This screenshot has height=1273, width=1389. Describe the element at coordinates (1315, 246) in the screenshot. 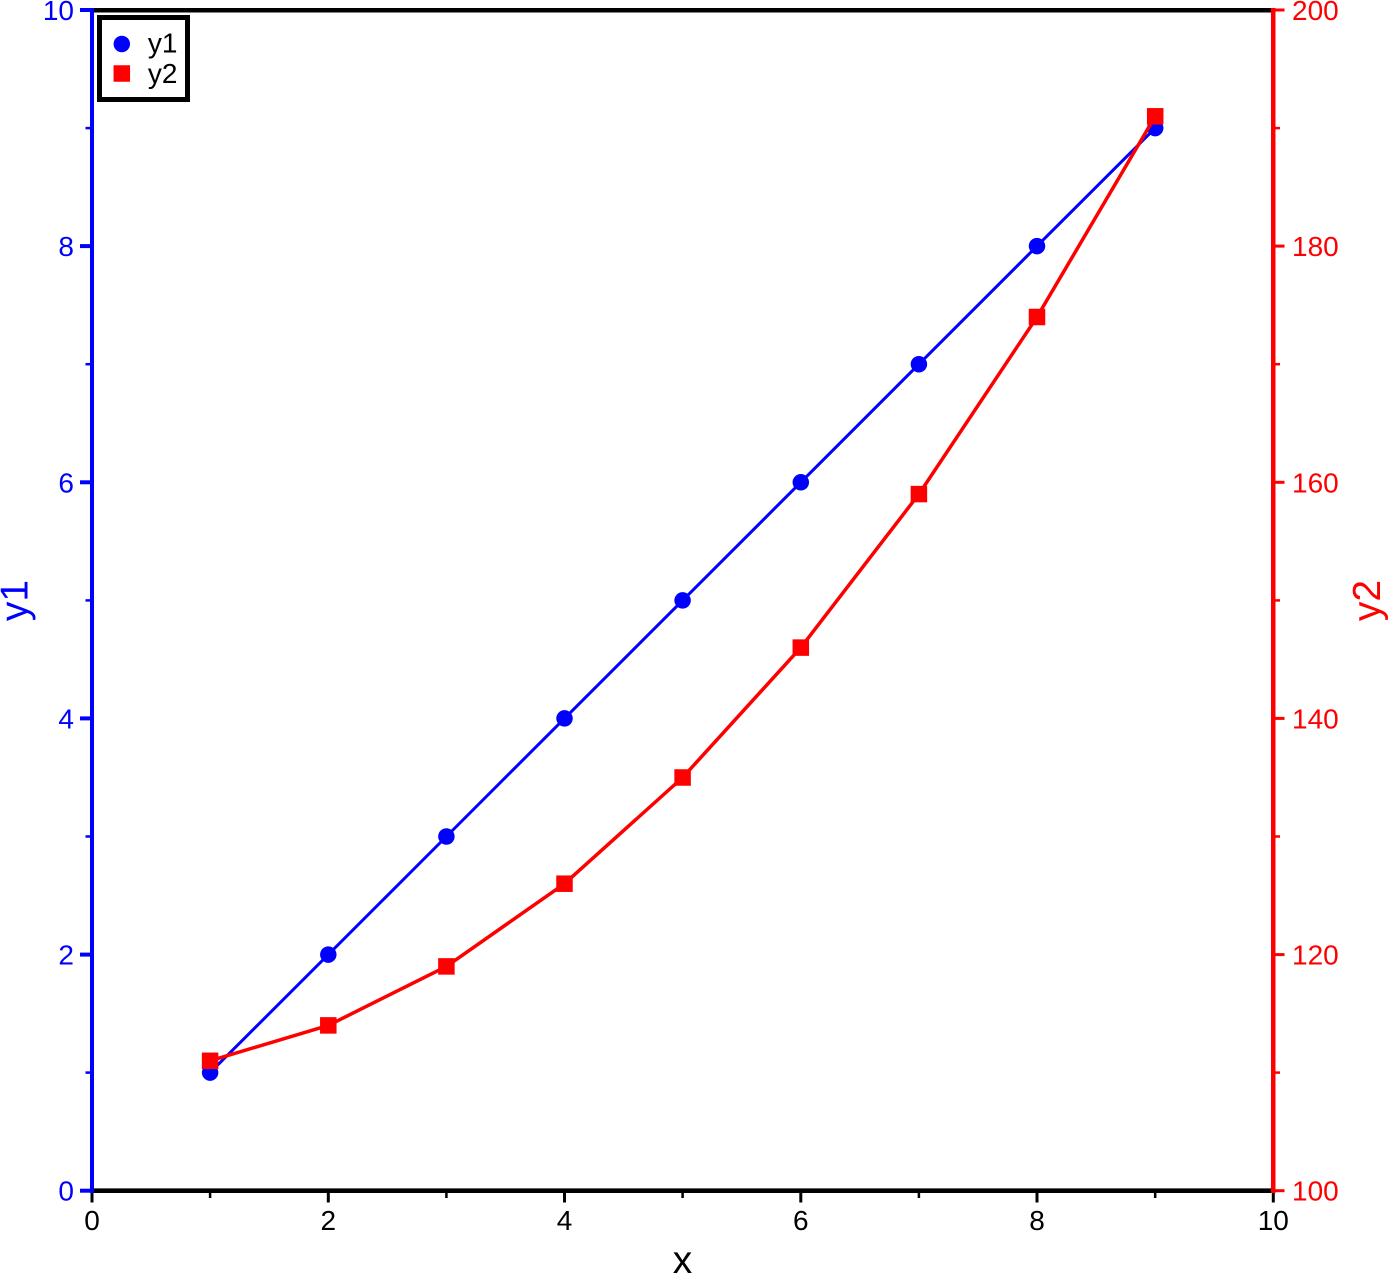

I see `svg-text: 180` at that location.